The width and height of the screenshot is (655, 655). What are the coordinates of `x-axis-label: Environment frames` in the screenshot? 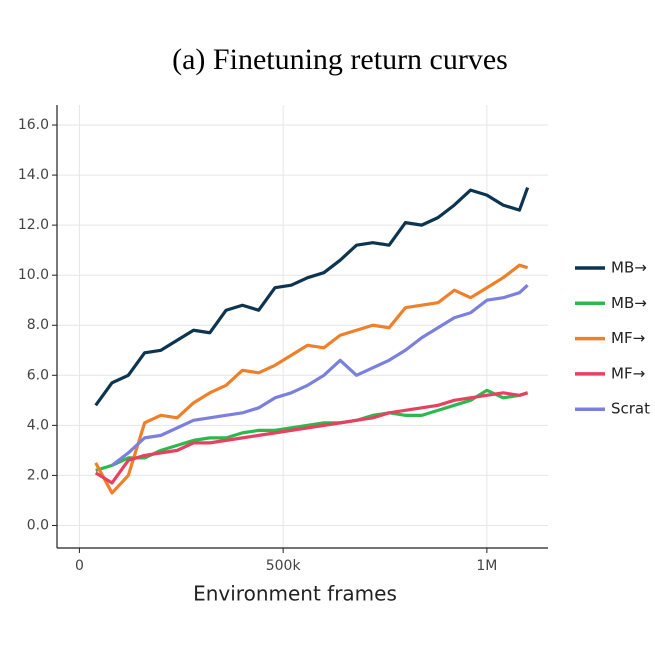 It's located at (295, 594).